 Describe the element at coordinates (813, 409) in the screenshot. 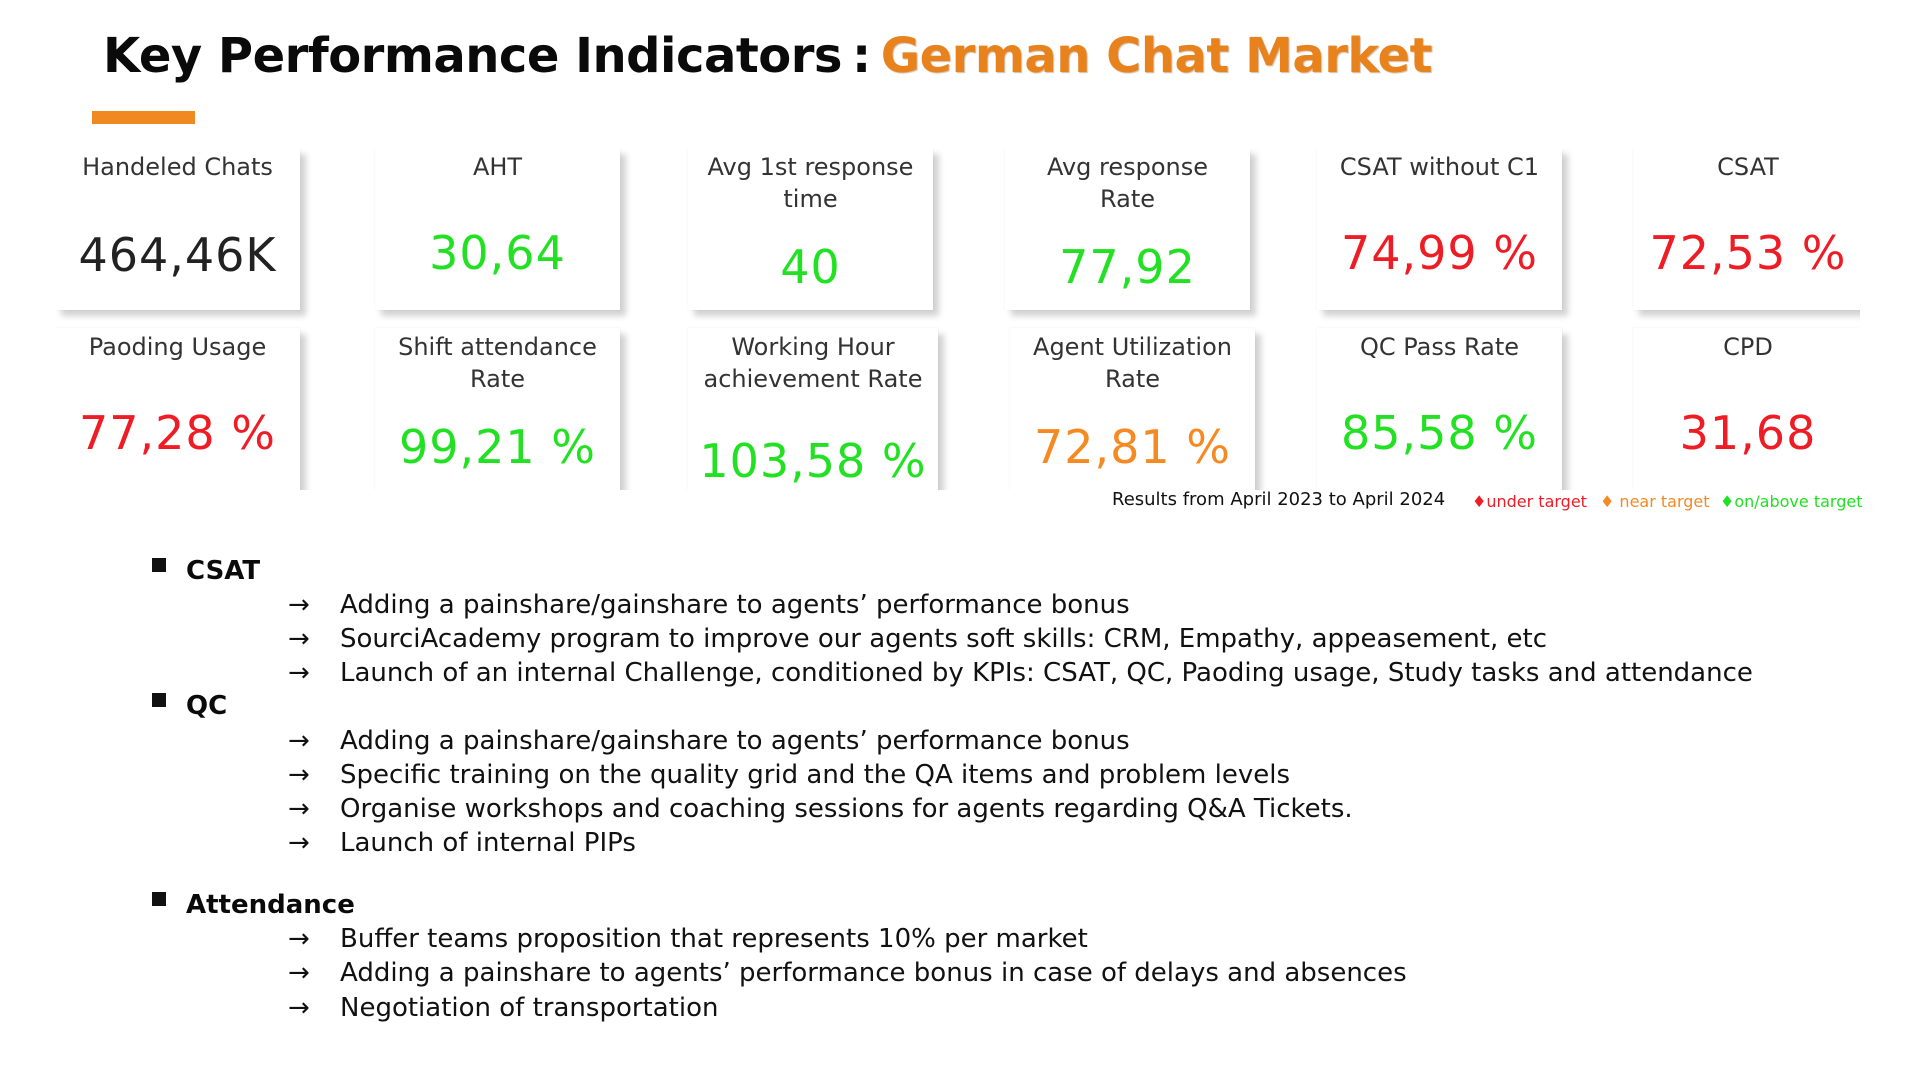

I see `kpi-card-working-hour-achievement-rate: Working Hour achievement Rate 103,58 %` at that location.